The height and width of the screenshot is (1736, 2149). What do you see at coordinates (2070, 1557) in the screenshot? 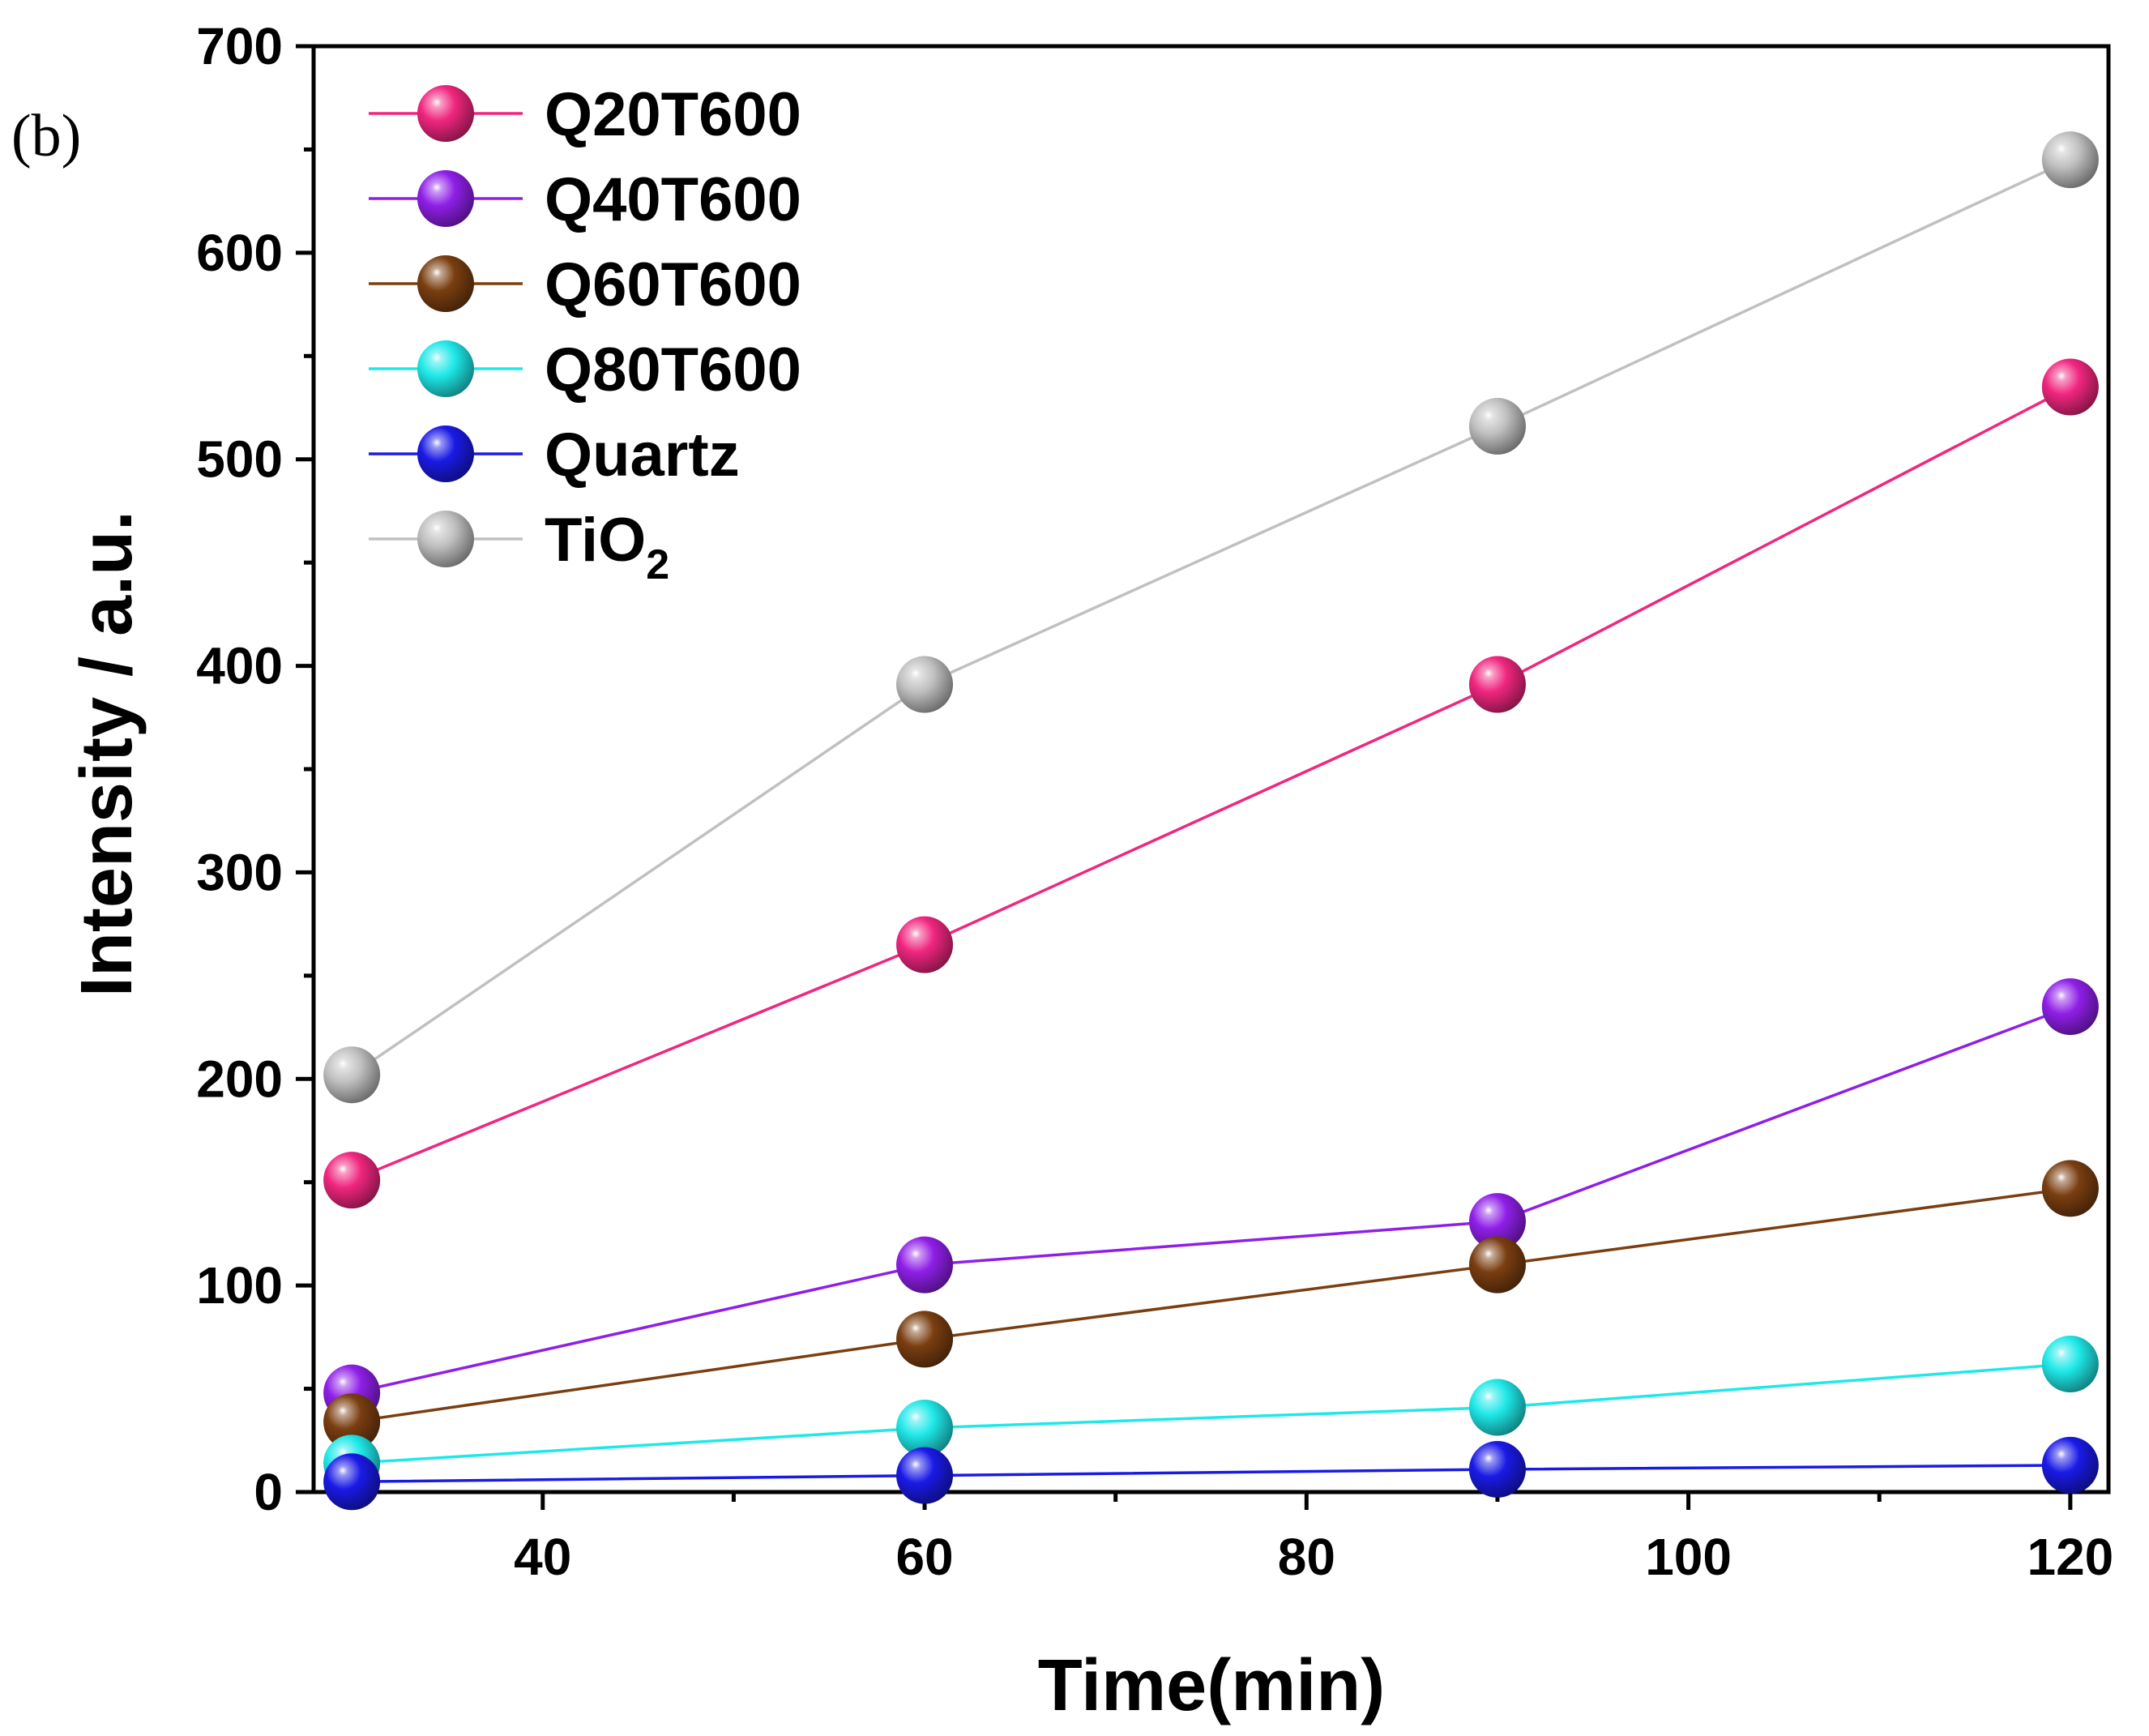
I see `x-tick-label: 120` at bounding box center [2070, 1557].